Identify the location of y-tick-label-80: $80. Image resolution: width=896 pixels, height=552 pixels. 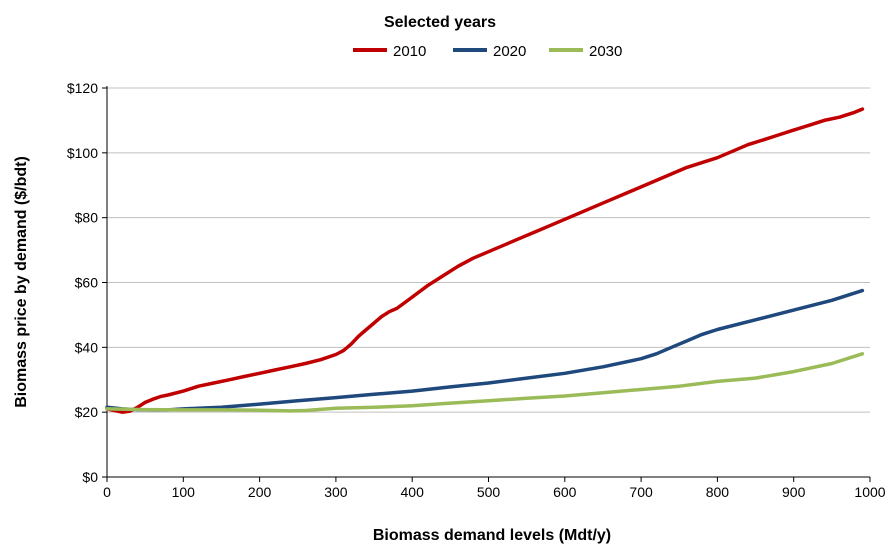
(87, 218).